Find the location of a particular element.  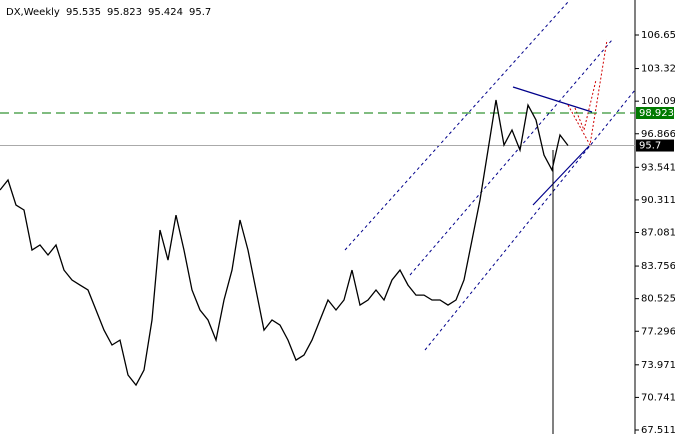

y-tick-label: 87.081 is located at coordinates (658, 233).